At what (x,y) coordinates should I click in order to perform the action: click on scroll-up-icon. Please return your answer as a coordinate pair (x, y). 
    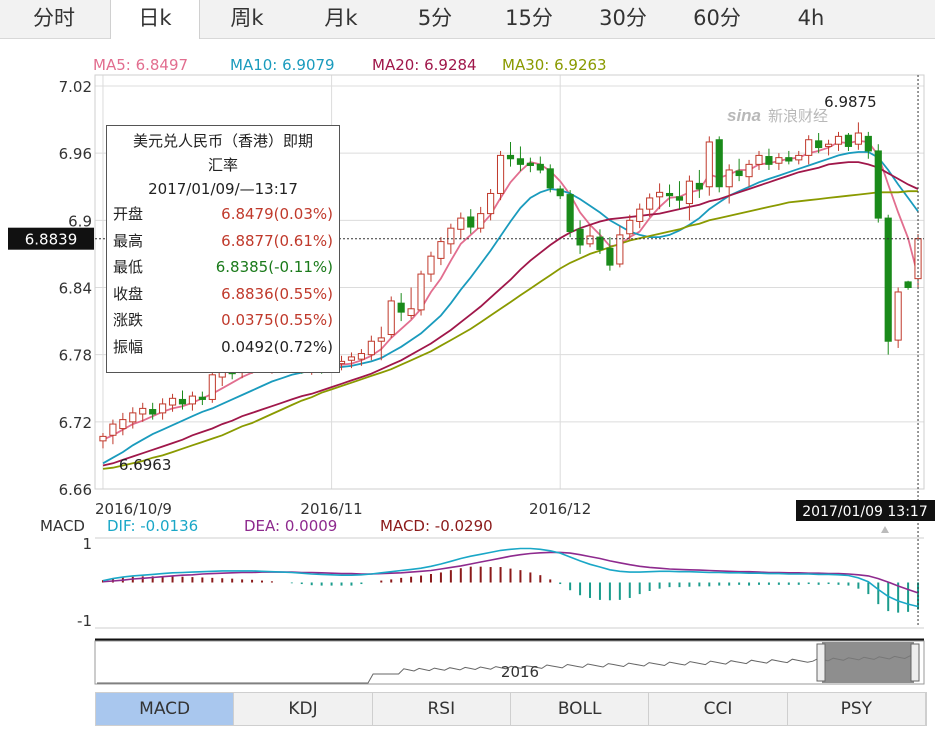
    Looking at the image, I should click on (885, 529).